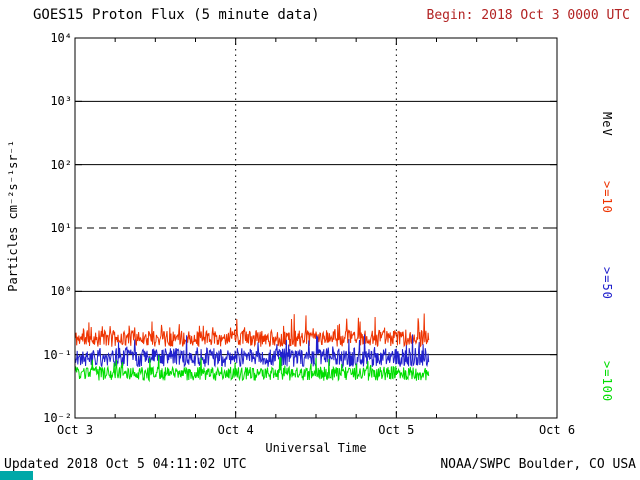 This screenshot has width=640, height=480. What do you see at coordinates (61, 291) in the screenshot?
I see `y-tick-label: 10⁰` at bounding box center [61, 291].